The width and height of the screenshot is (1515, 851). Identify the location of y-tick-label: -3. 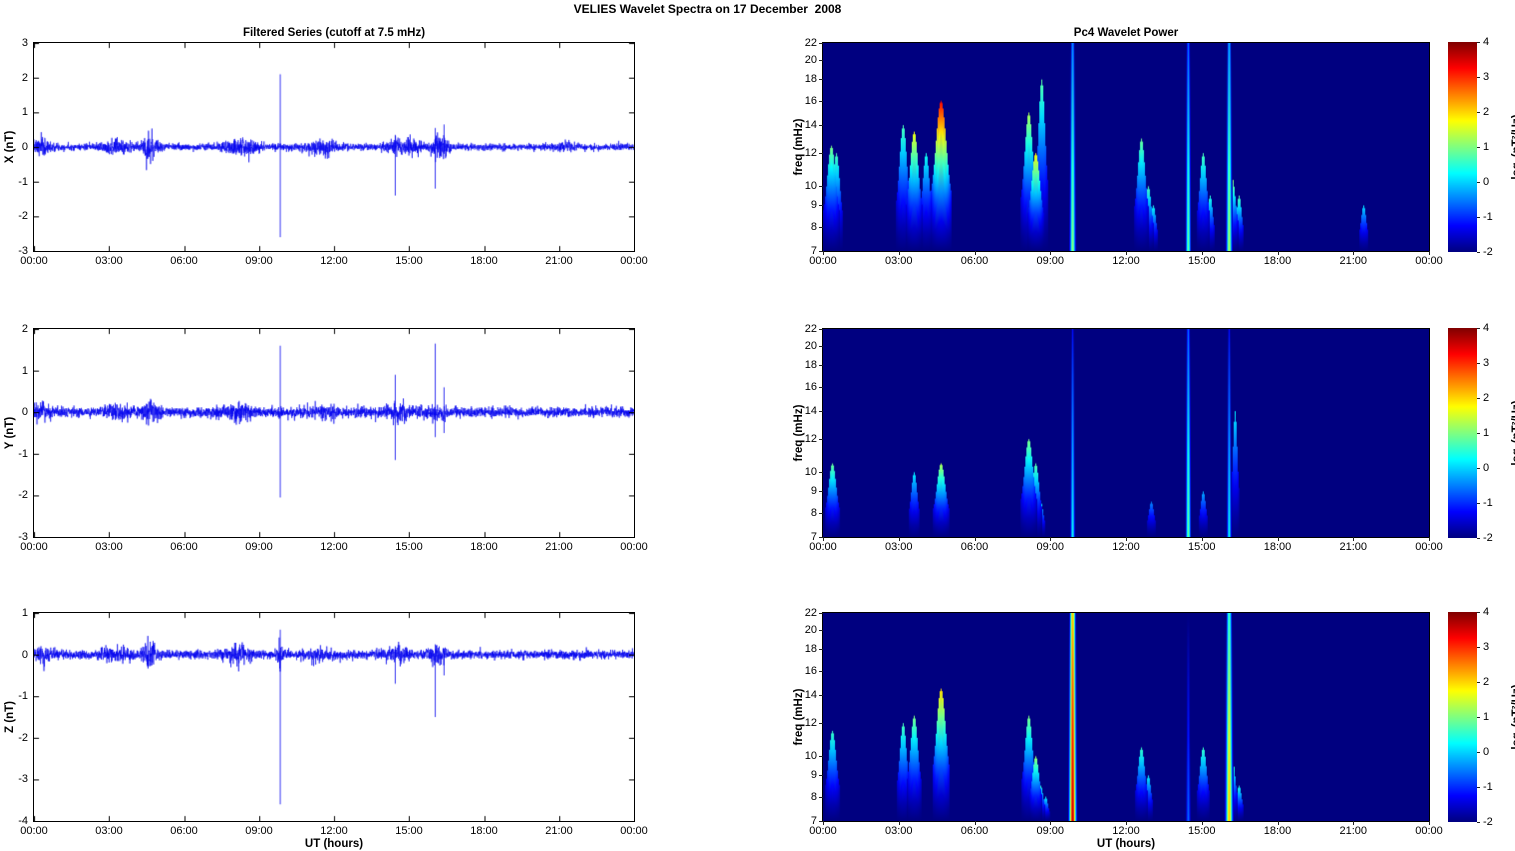
(23, 537).